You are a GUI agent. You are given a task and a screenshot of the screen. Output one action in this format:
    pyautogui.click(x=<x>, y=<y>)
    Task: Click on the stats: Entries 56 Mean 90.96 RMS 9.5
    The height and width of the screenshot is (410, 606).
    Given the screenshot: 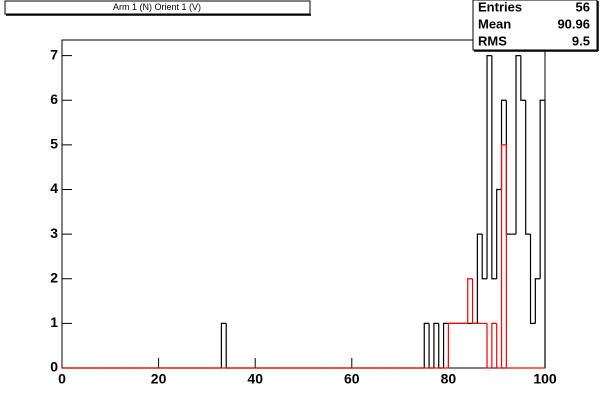 What is the action you would take?
    pyautogui.click(x=534, y=24)
    